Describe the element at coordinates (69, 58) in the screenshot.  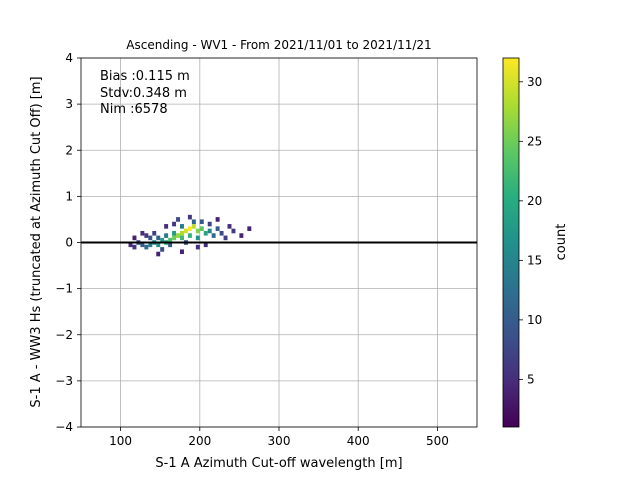
I see `y-tick-label: 4` at that location.